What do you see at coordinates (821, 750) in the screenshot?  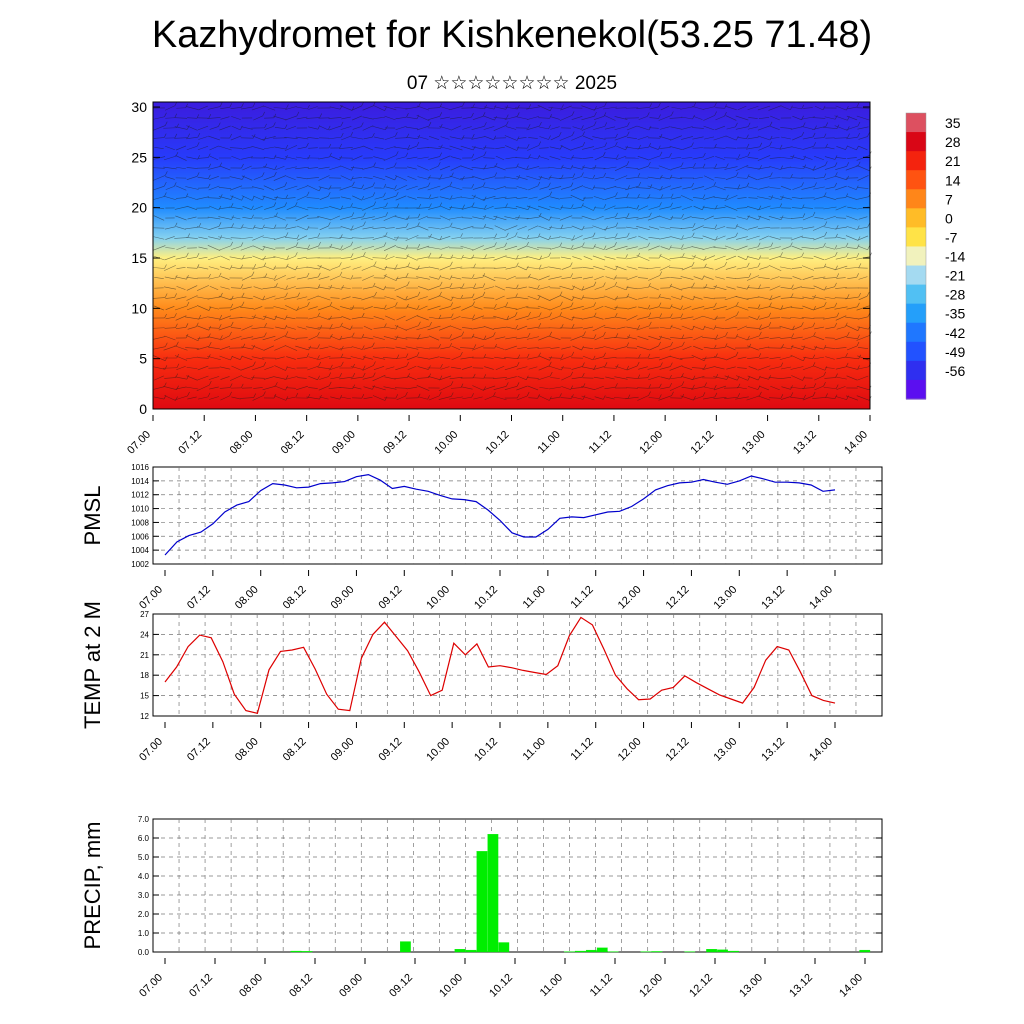 I see `x-tick-label: 14.00` at bounding box center [821, 750].